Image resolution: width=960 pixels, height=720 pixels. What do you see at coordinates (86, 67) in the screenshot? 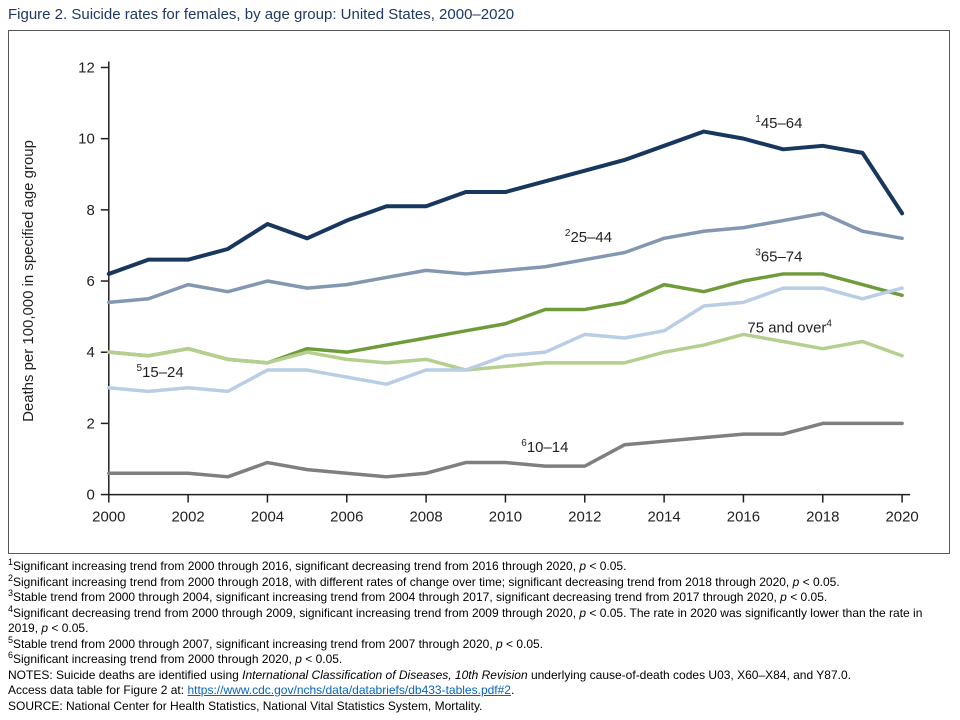
I see `y-tick-label: 12` at bounding box center [86, 67].